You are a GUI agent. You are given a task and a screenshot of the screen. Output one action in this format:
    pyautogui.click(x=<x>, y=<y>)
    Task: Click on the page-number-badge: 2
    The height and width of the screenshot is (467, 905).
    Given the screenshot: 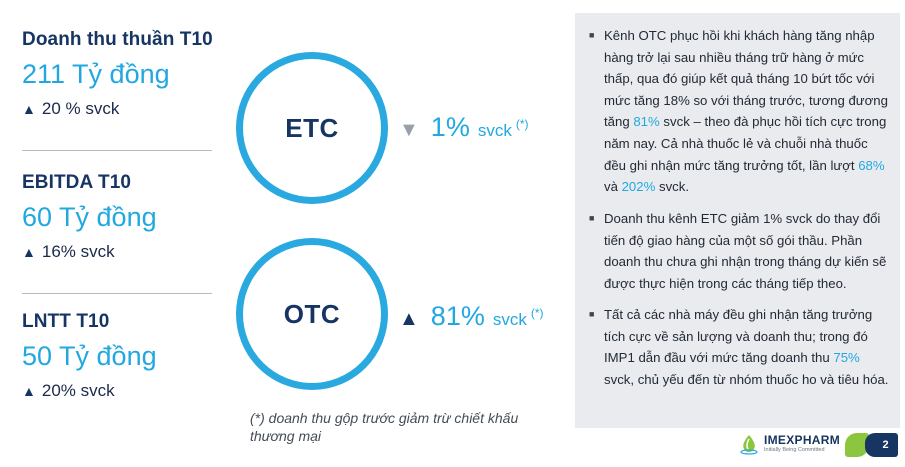 What is the action you would take?
    pyautogui.click(x=881, y=445)
    